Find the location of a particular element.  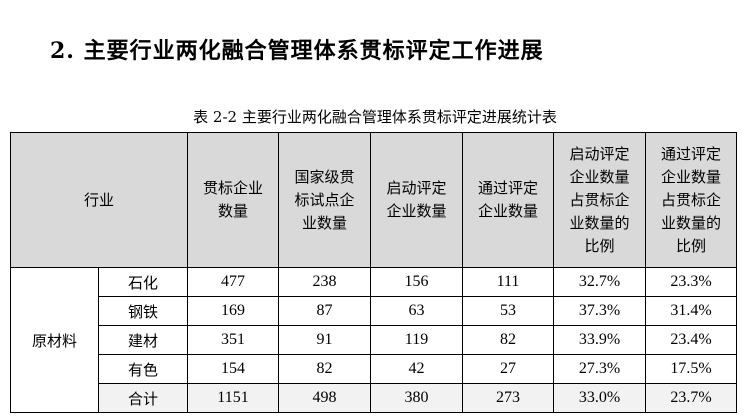

value-cell: 498 is located at coordinates (324, 398).